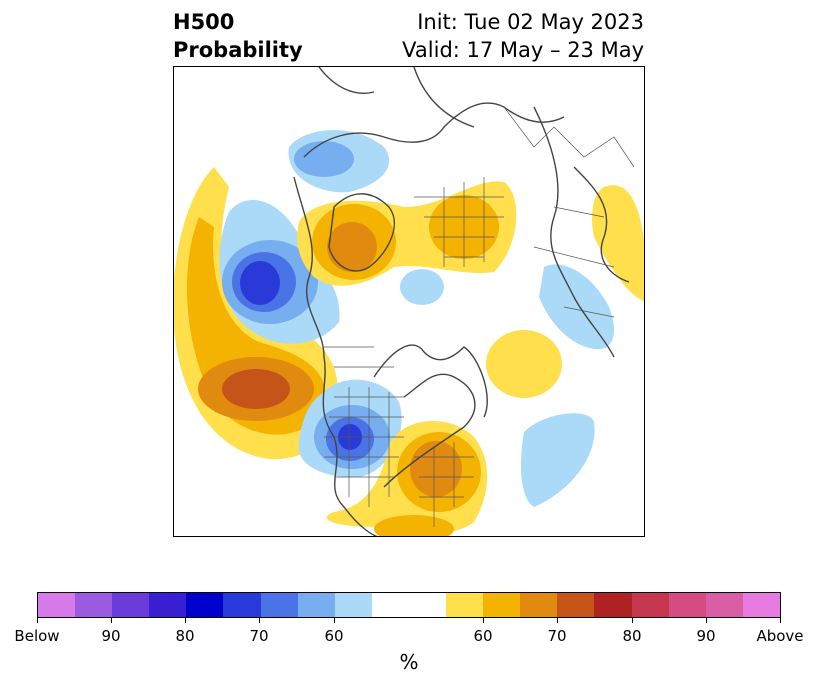  Describe the element at coordinates (618, 243) in the screenshot. I see `east-asia-above` at that location.